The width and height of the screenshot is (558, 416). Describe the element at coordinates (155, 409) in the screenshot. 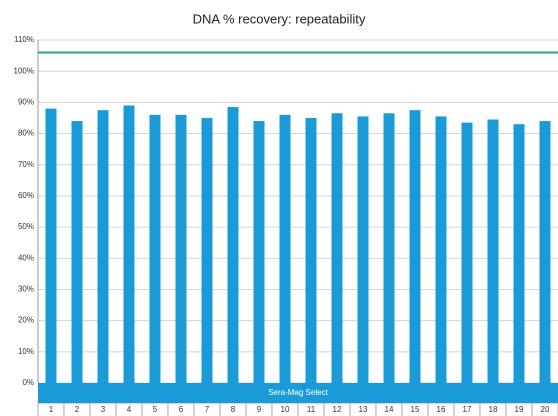

I see `x-tick-label: 5` at that location.